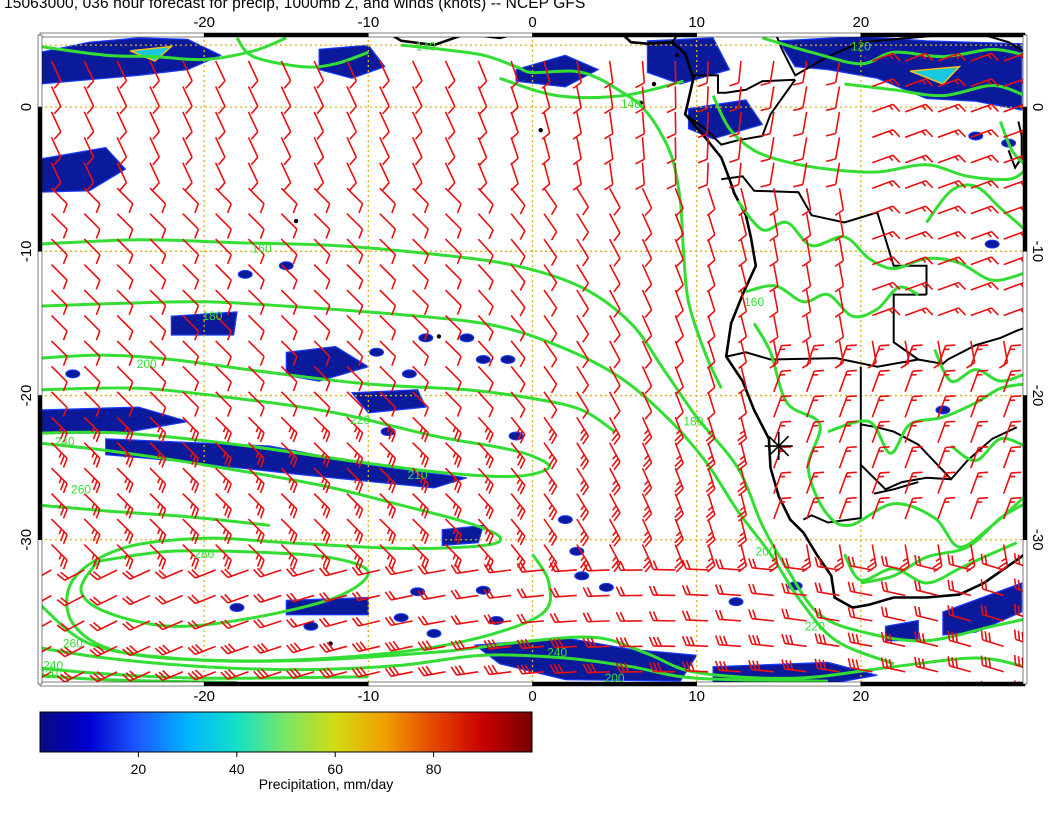 Image resolution: width=1056 pixels, height=816 pixels. I want to click on contour-label: 140, so click(426, 47).